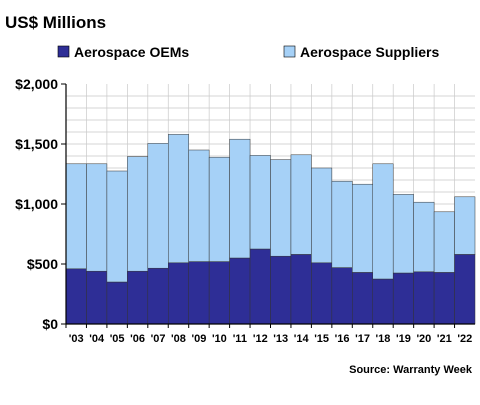 The image size is (480, 405). Describe the element at coordinates (178, 339) in the screenshot. I see `x-tick-label: '08` at that location.